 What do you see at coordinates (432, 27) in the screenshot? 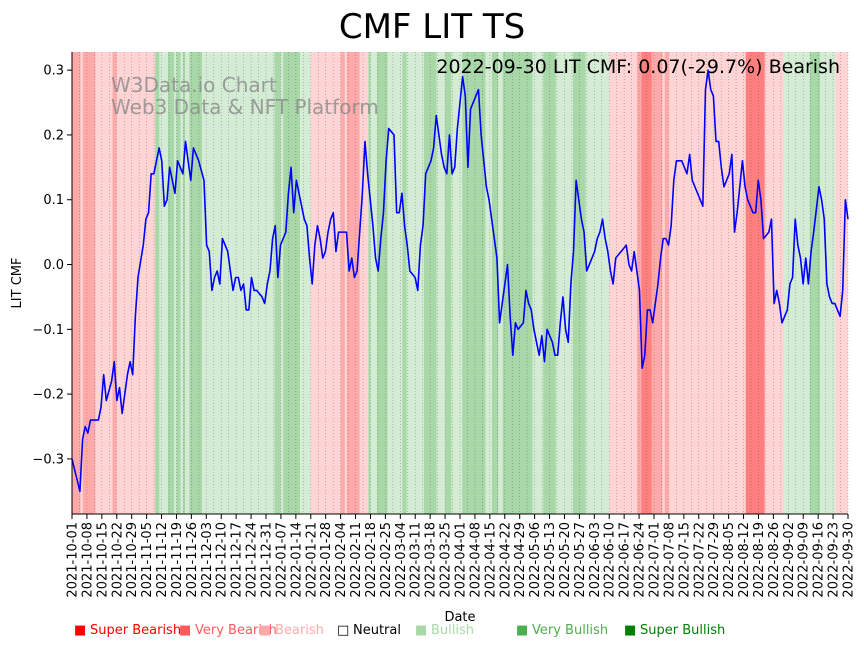
I see `chart-title: CMF LIT TS` at bounding box center [432, 27].